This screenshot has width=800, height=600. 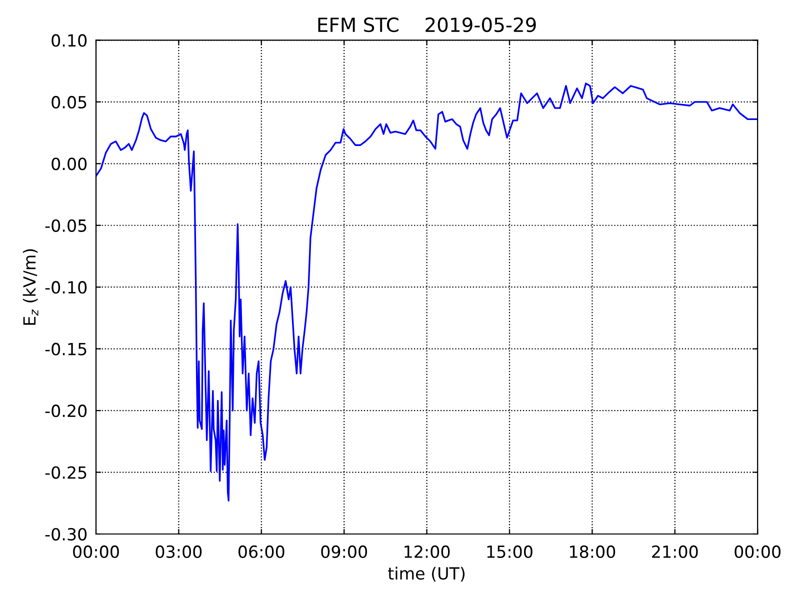 I want to click on y-axis-title: E$_{z}$ (kV/m), so click(x=30, y=287).